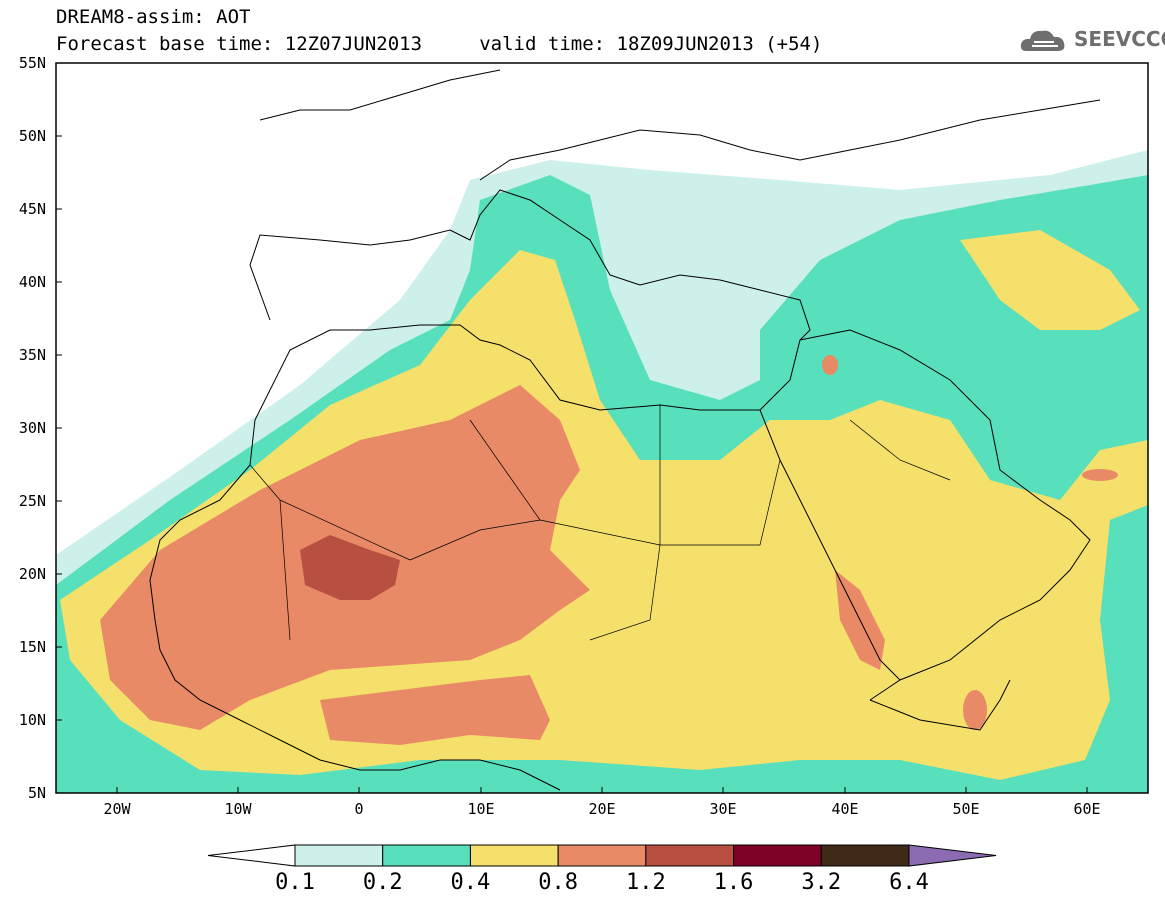 The image size is (1165, 905). What do you see at coordinates (238, 809) in the screenshot?
I see `lon-label: 10W` at bounding box center [238, 809].